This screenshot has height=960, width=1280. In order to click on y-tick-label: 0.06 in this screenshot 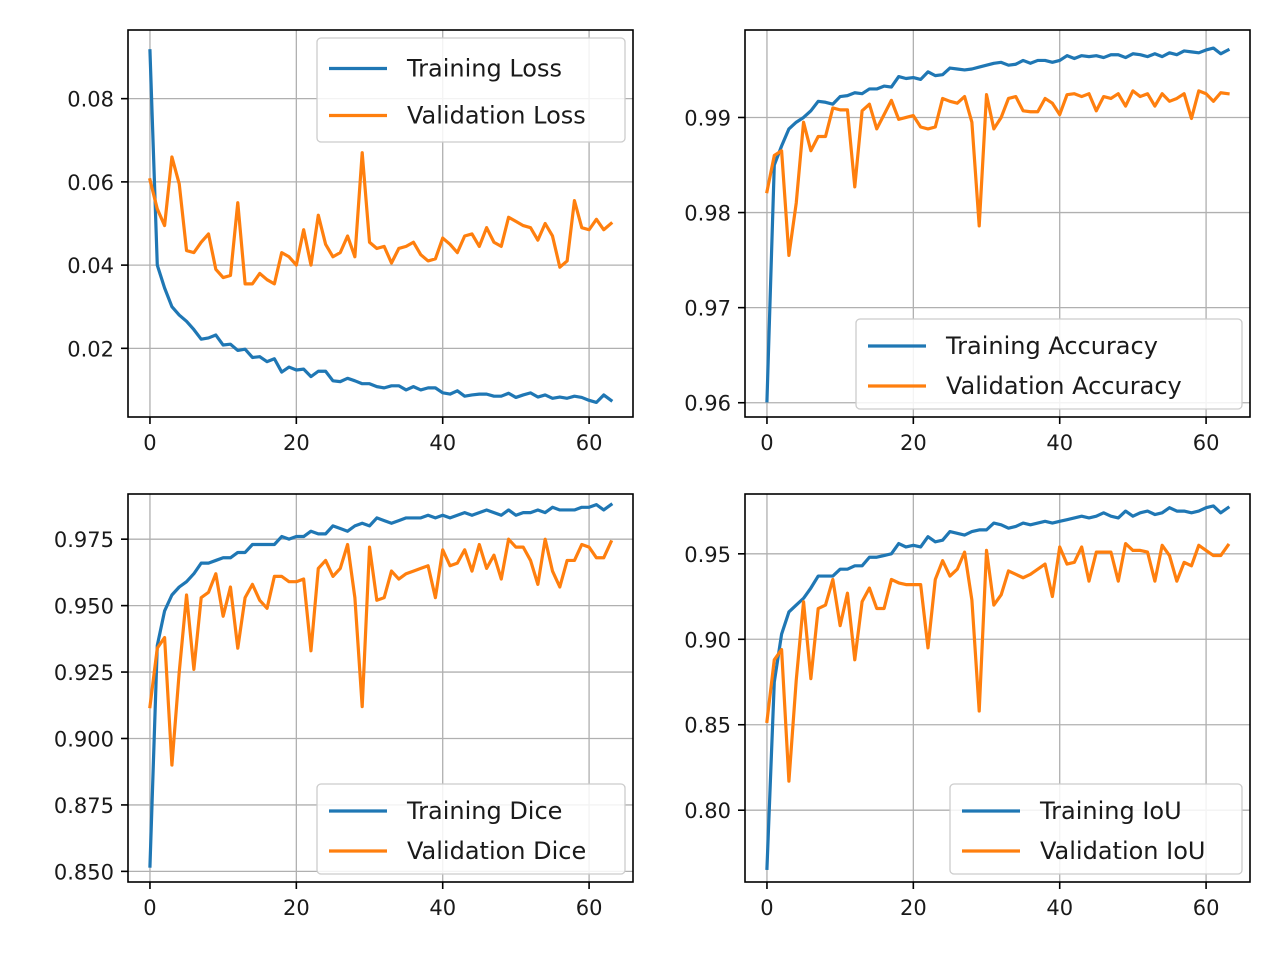, I will do `click(90, 183)`.